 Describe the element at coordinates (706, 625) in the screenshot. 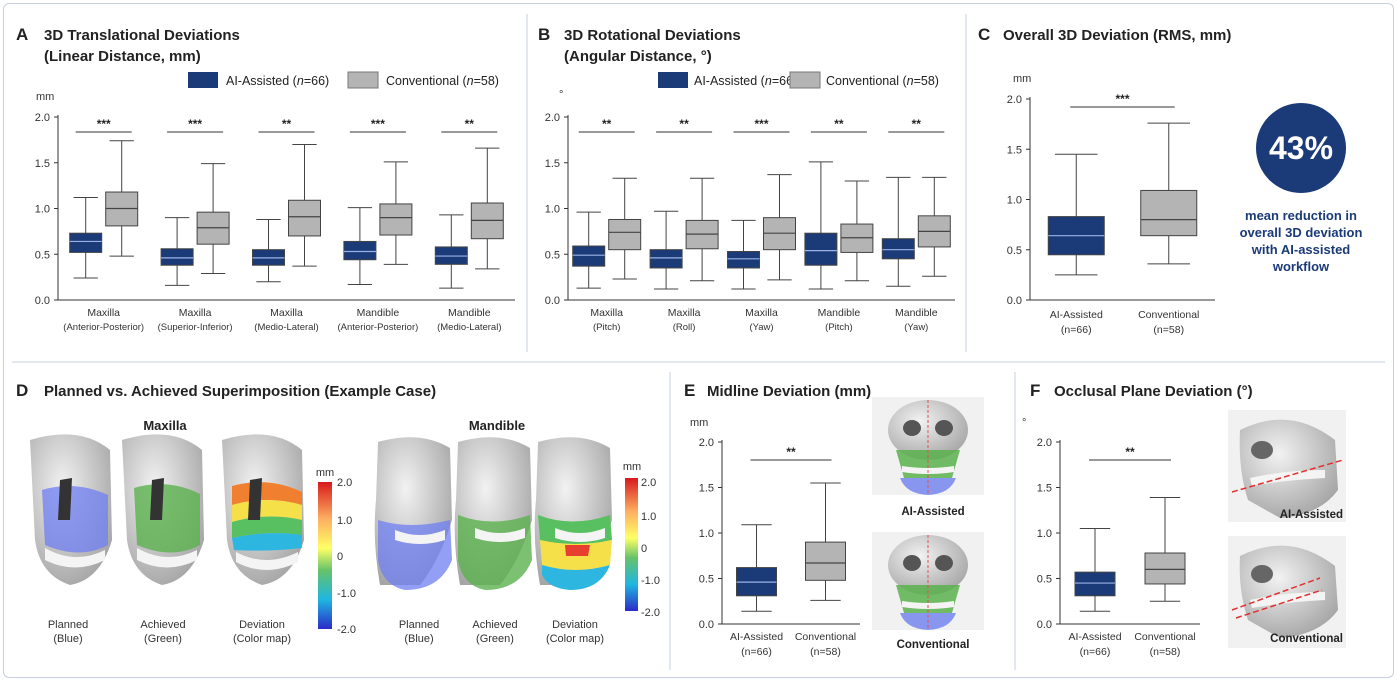

I see `panel-e-ytick-label: 0.0` at that location.